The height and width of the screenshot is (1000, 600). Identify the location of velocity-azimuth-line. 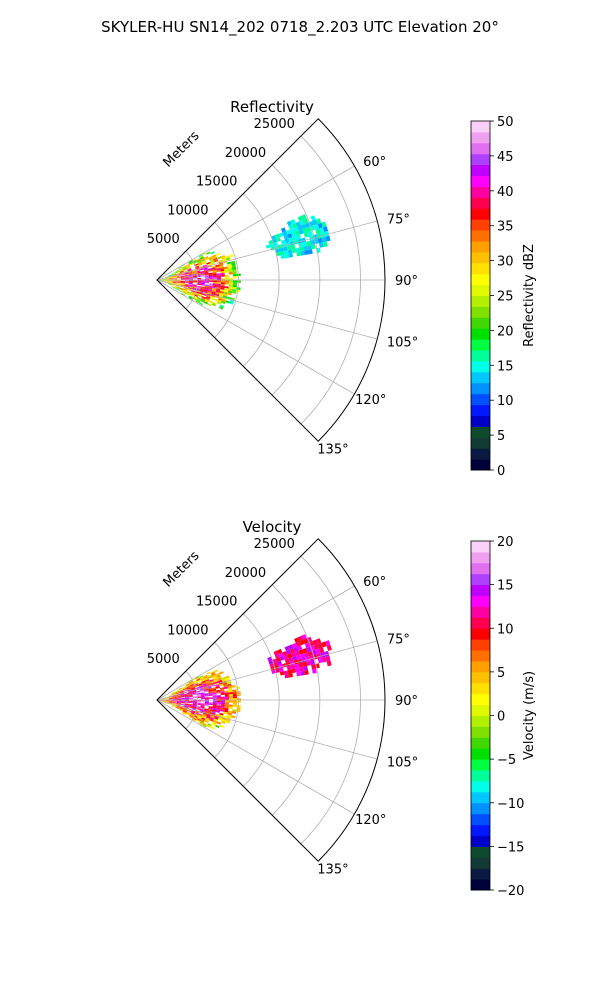
(267, 729).